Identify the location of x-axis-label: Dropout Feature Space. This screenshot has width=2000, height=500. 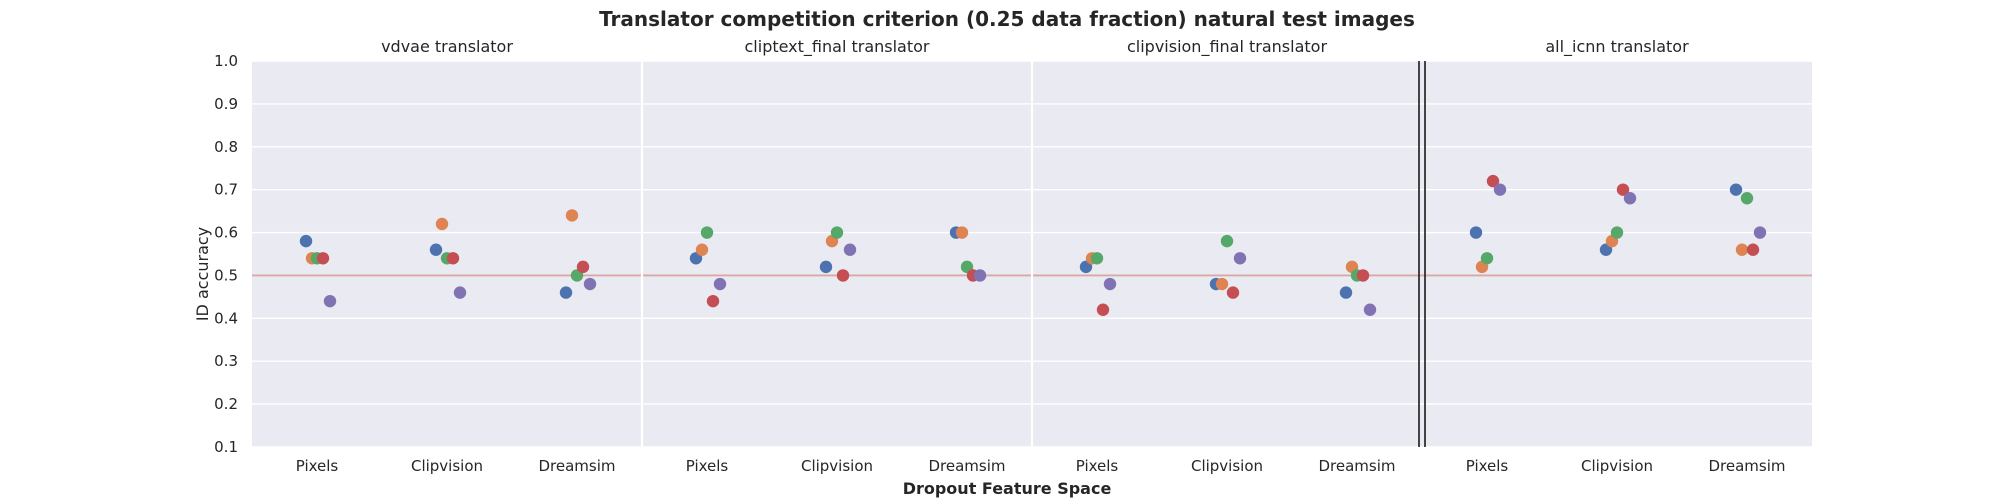
(1007, 488).